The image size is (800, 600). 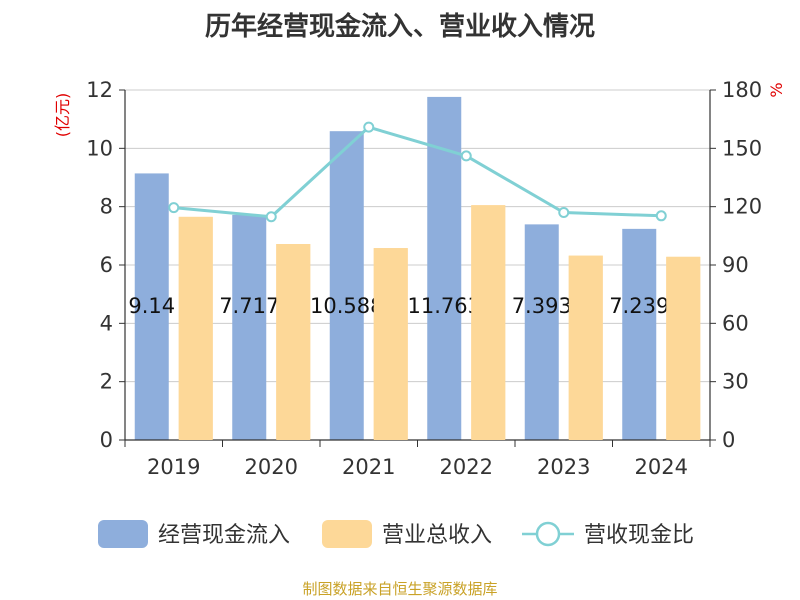 I want to click on legend-swatch-total-revenue, so click(x=347, y=534).